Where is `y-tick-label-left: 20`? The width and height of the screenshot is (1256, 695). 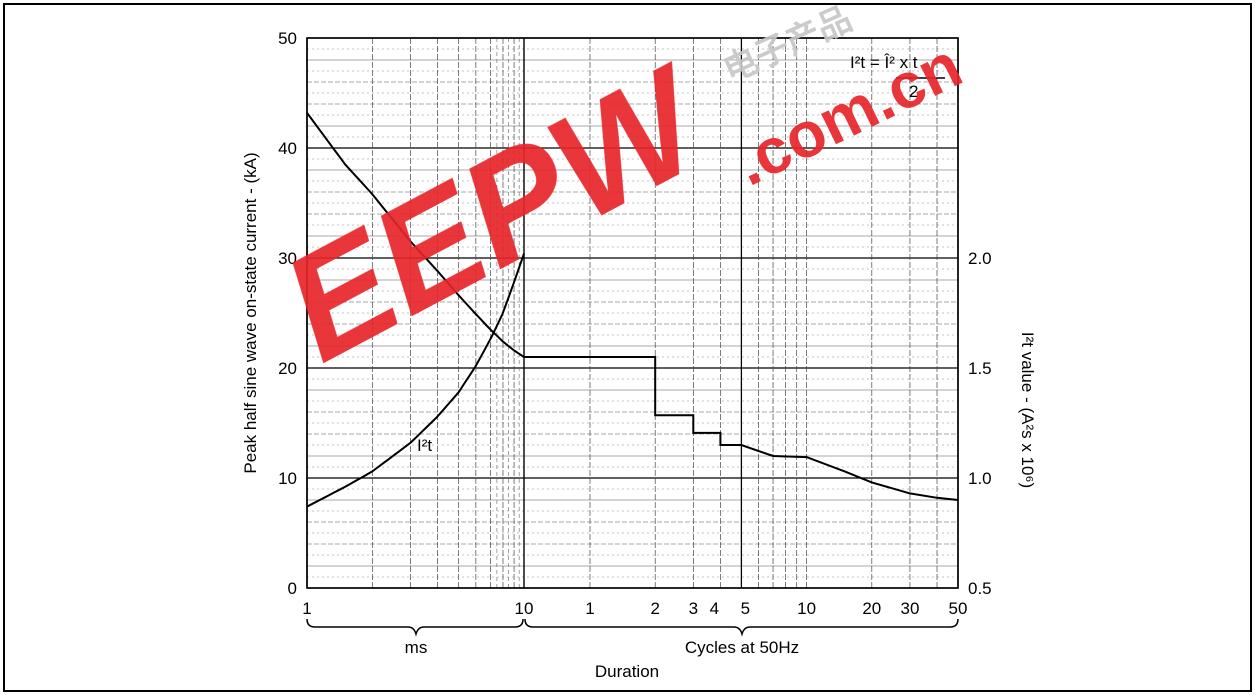
y-tick-label-left: 20 is located at coordinates (287, 368).